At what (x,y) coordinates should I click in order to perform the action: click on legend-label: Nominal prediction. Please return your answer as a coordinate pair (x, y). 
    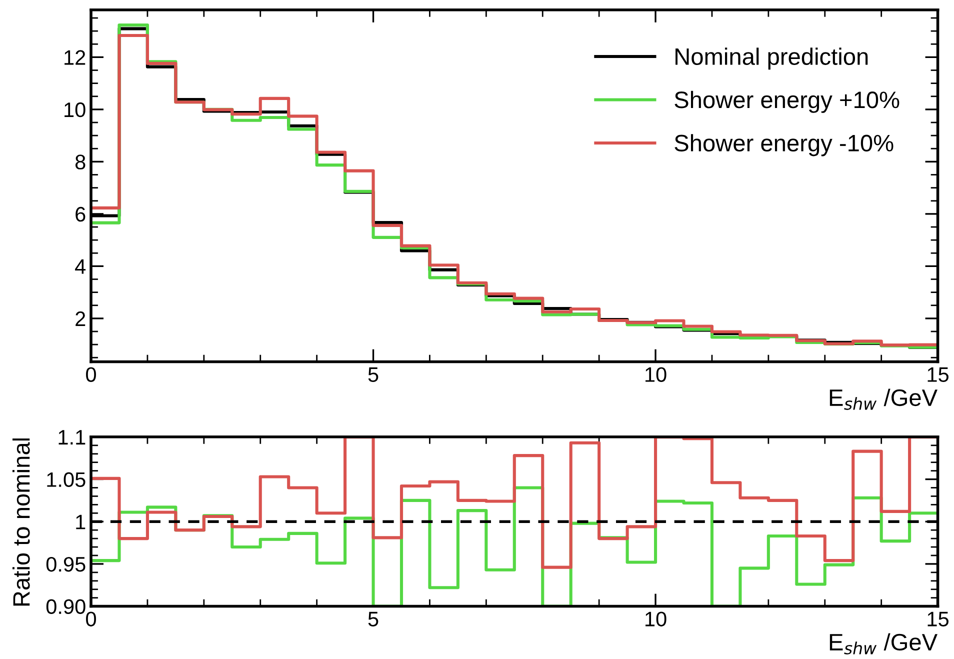
    Looking at the image, I should click on (772, 59).